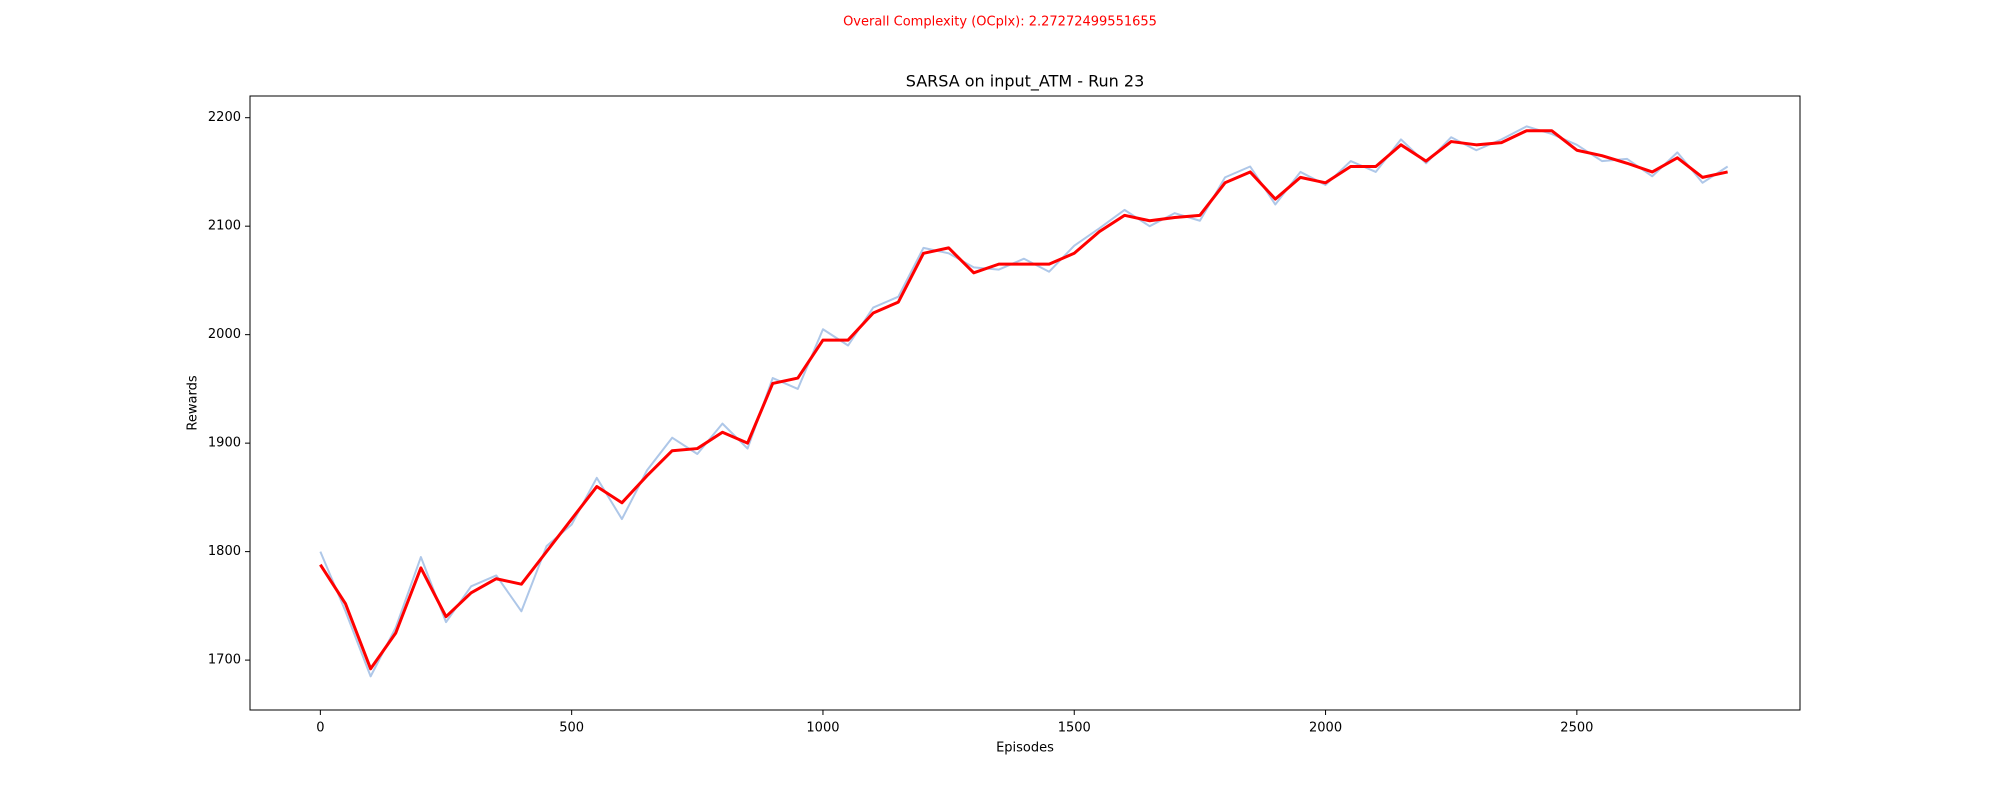  I want to click on y-tick-label: 2100, so click(224, 226).